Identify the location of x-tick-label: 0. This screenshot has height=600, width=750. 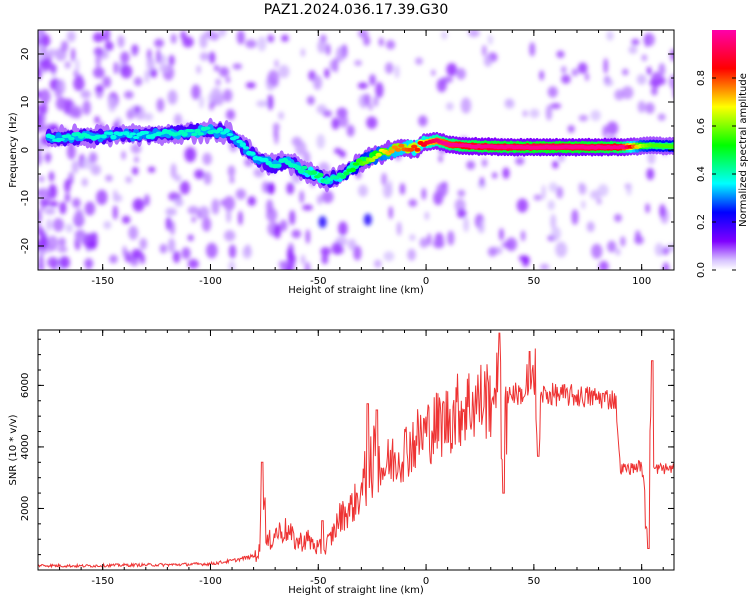
(426, 281).